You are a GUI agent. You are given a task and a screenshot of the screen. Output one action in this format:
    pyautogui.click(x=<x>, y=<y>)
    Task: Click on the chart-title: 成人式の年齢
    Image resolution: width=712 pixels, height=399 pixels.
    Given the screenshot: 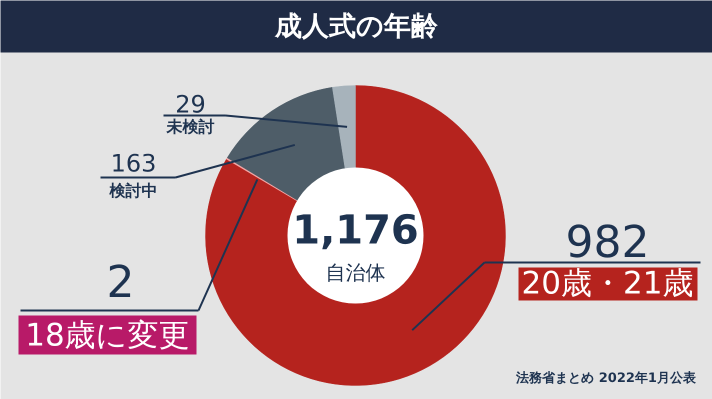 What is the action you would take?
    pyautogui.click(x=356, y=26)
    